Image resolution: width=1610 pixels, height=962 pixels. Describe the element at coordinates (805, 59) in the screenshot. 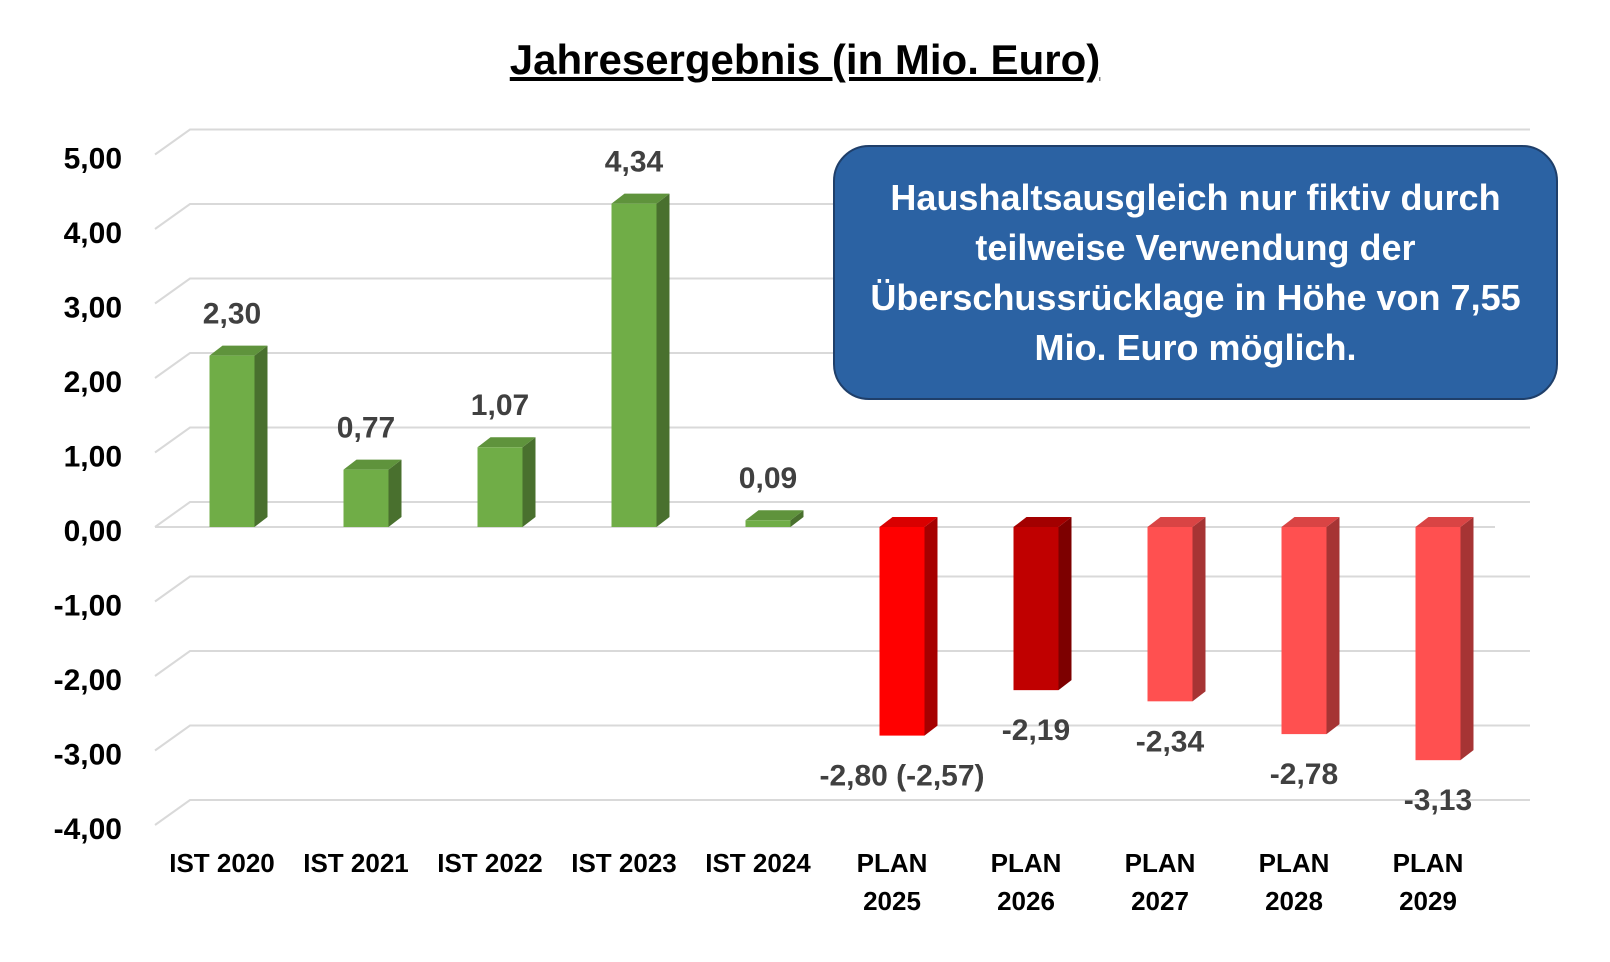

I see `chart-title: Jahresergebnis (in Mio. Euro)` at that location.